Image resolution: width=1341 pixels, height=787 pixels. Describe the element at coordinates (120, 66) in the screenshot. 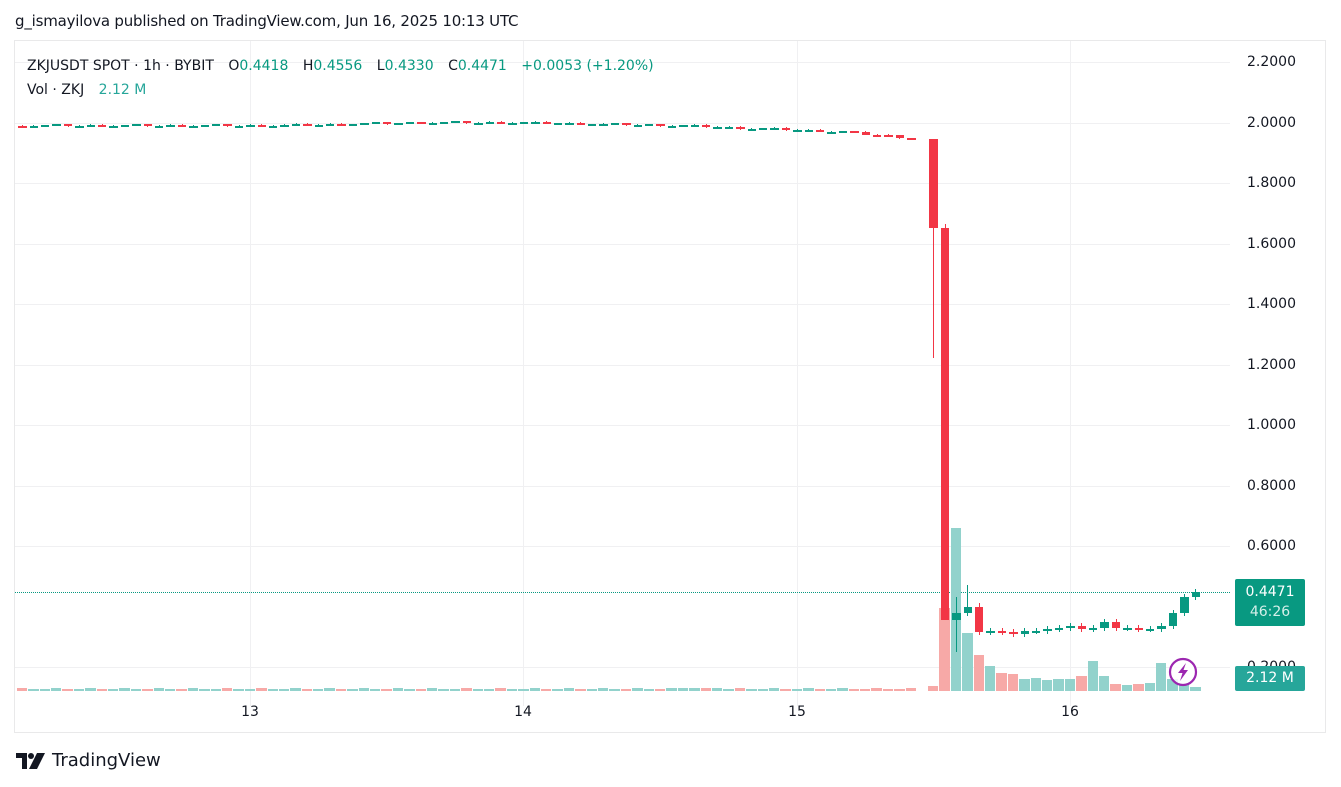

I see `symbol-label: ZKJUSDT SPOT · 1h · BYBIT` at that location.